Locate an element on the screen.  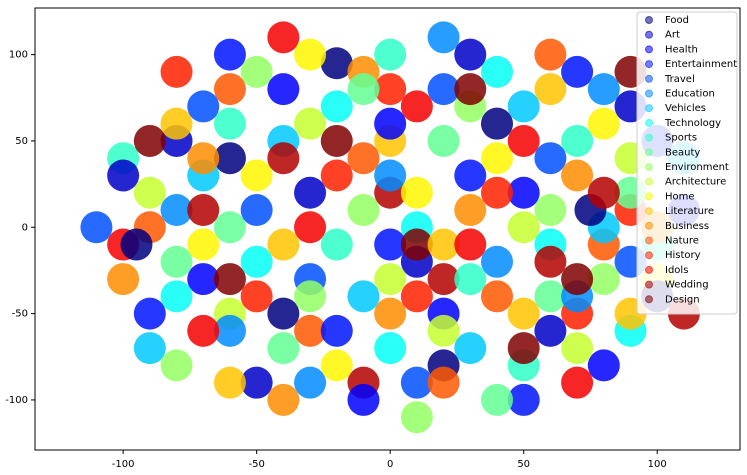
legend-label: Travel is located at coordinates (679, 79).